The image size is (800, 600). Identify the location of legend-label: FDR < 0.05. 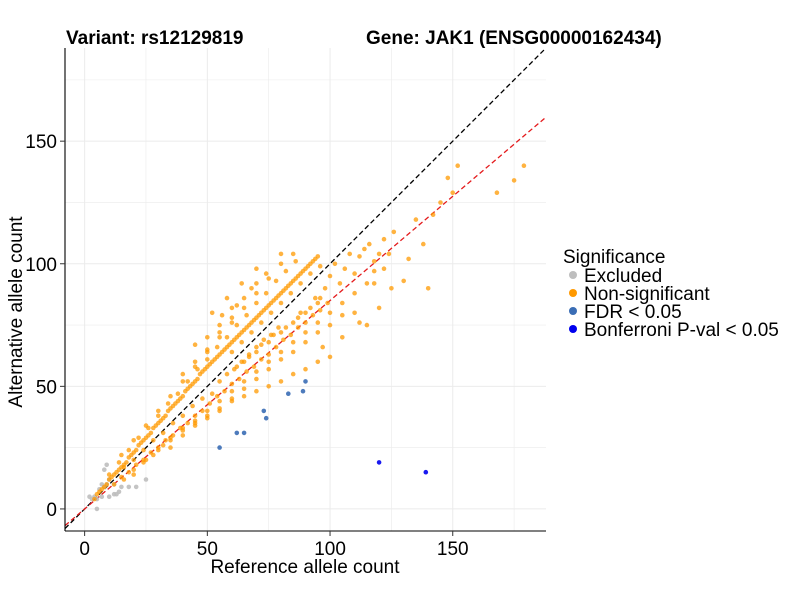
(633, 312).